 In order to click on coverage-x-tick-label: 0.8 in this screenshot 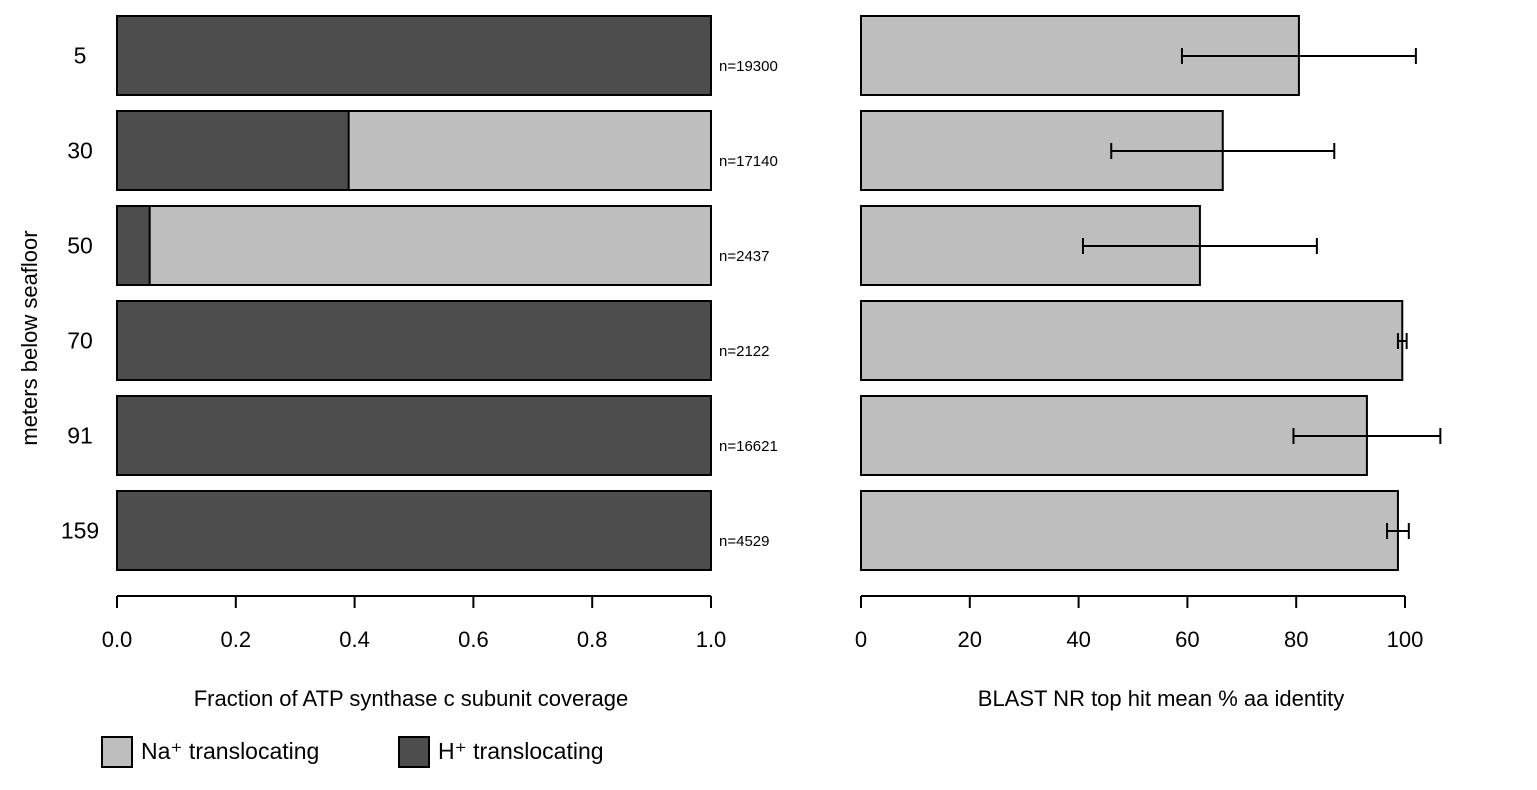, I will do `click(592, 639)`.